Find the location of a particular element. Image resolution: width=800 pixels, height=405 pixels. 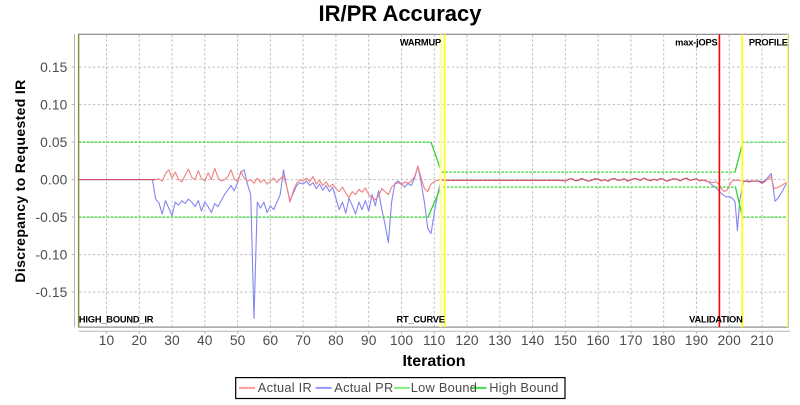

svg-text: 210 is located at coordinates (762, 340).